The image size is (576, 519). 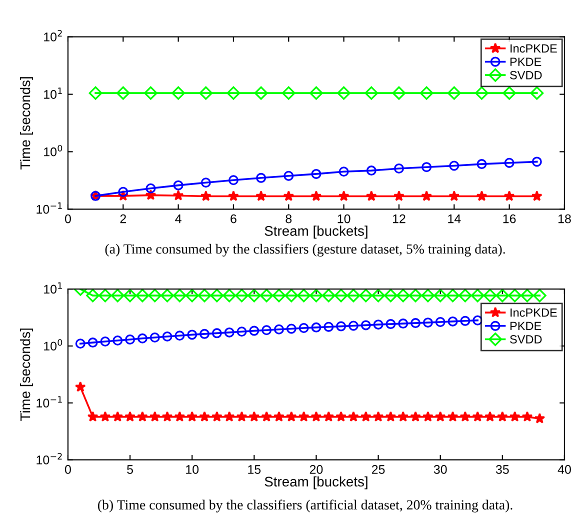 I want to click on x-axis-title: Stream [buckets], so click(x=316, y=232).